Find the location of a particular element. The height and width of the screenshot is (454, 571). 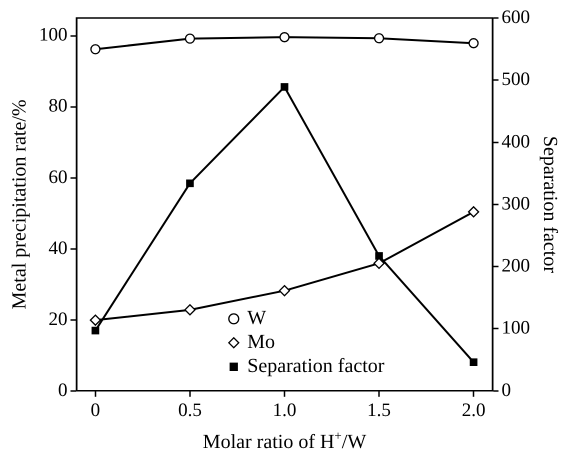

y-tick-label: 80 is located at coordinates (58, 106).